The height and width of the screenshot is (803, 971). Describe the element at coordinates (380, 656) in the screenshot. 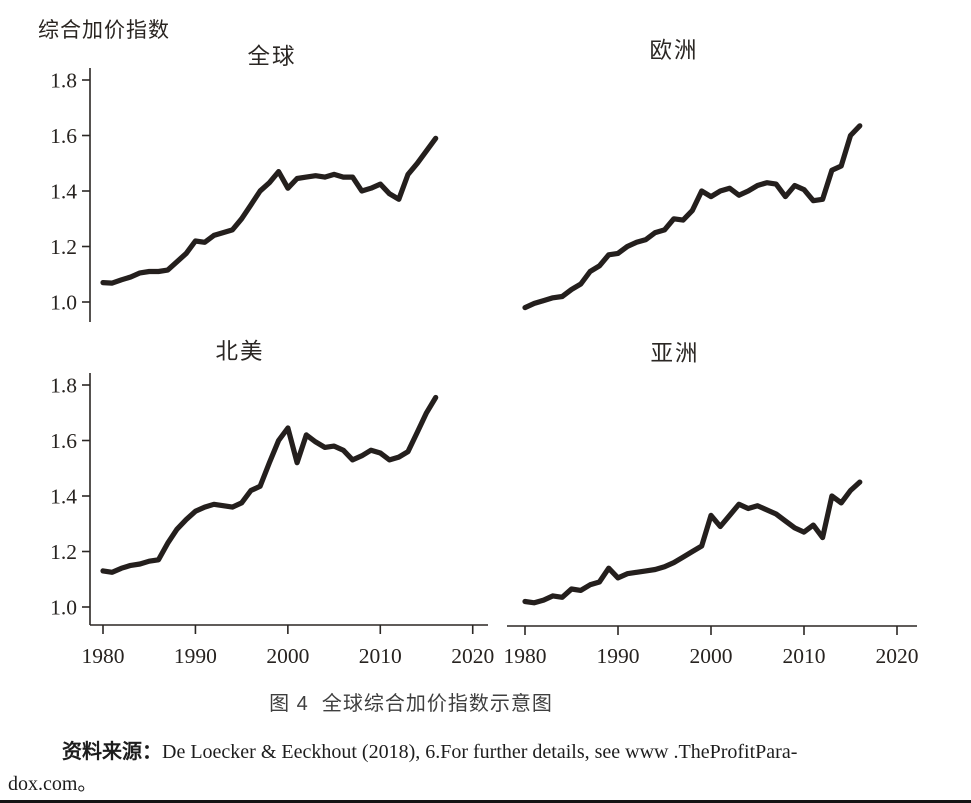

I see `north_america-x-tick-label: 2010` at that location.